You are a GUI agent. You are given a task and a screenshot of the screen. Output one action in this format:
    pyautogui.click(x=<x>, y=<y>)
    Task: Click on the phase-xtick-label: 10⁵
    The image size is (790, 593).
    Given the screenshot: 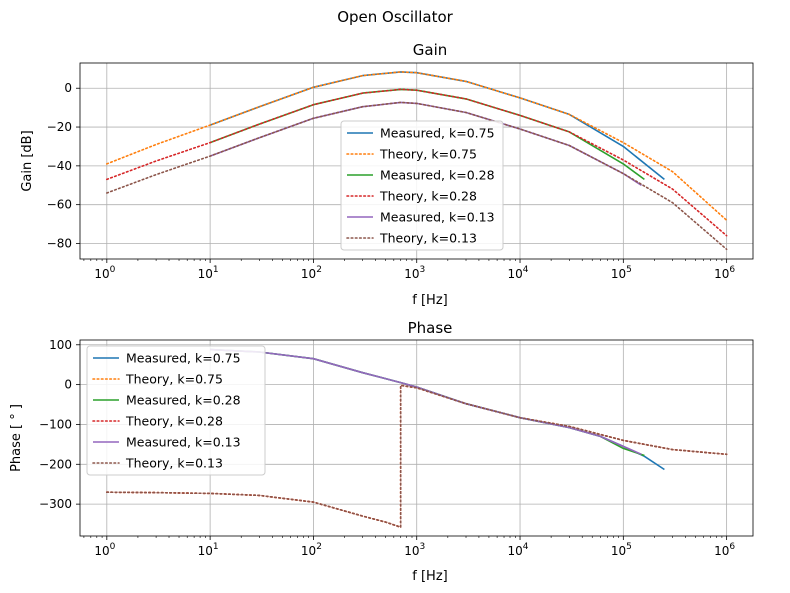 What is the action you would take?
    pyautogui.click(x=621, y=550)
    